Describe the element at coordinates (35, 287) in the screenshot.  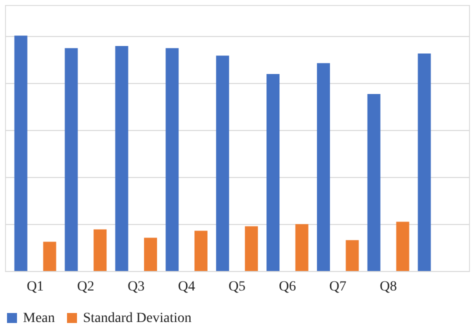
I see `x-tick-label: Q1` at that location.